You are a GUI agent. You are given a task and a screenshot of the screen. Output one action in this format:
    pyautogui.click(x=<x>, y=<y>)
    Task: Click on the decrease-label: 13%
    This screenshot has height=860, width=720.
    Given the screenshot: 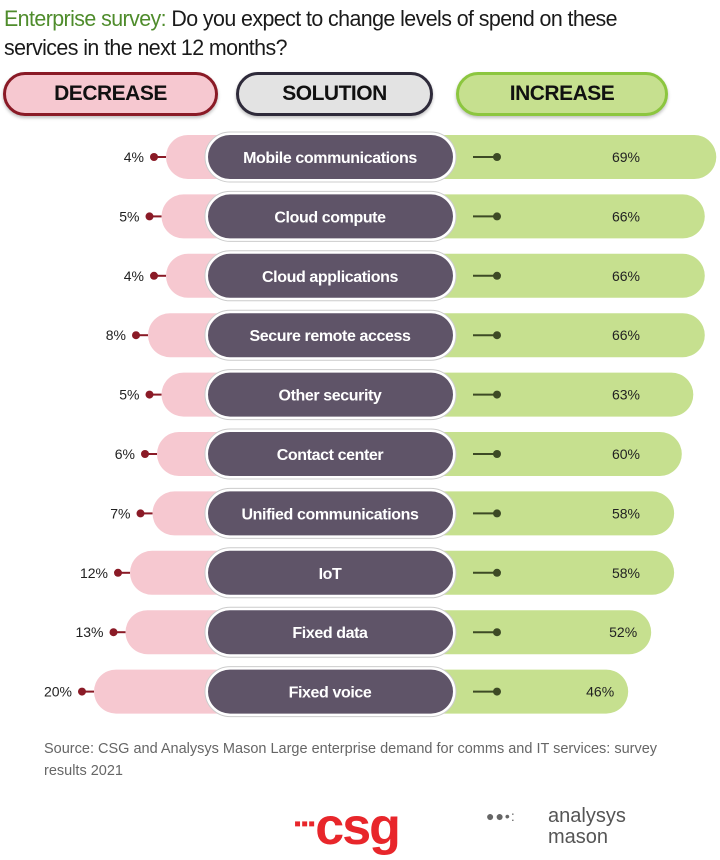 What is the action you would take?
    pyautogui.click(x=89, y=632)
    